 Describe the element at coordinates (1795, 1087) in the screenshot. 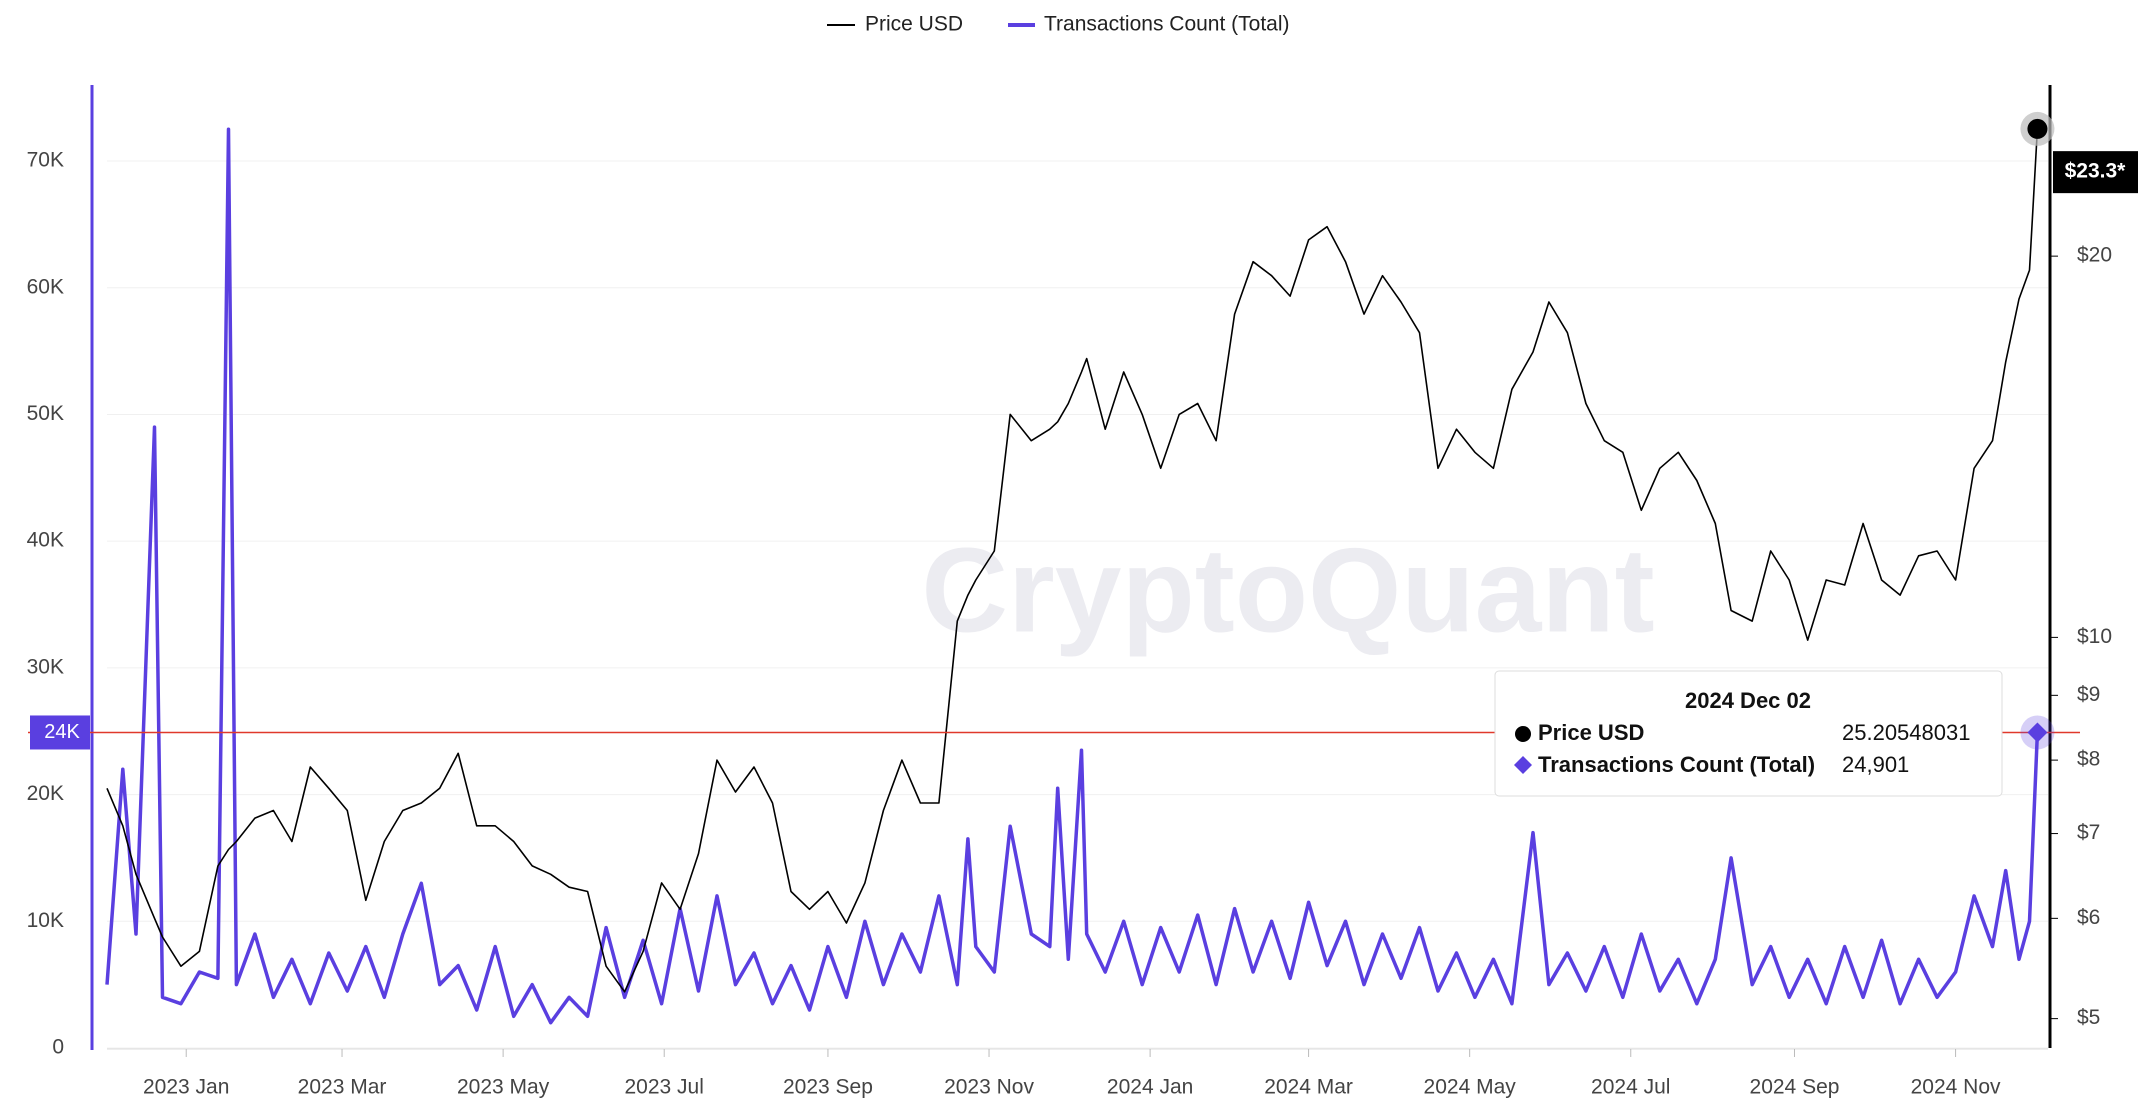

I see `x-tick-label: 2024 Sep` at that location.